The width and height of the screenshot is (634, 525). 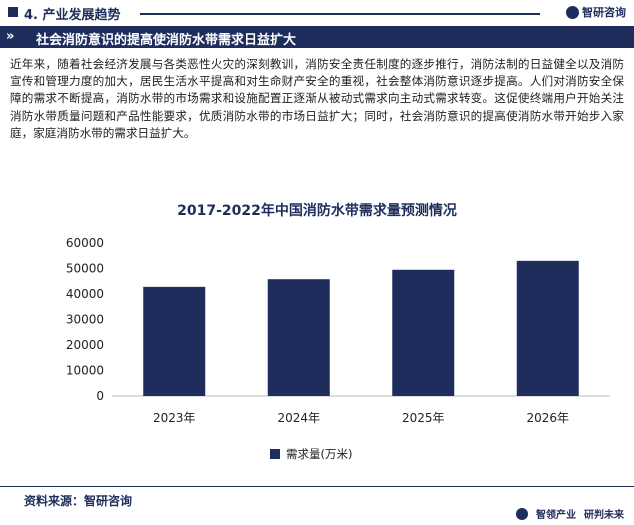 I want to click on footer-slogan-2: 研判未来, so click(x=604, y=515).